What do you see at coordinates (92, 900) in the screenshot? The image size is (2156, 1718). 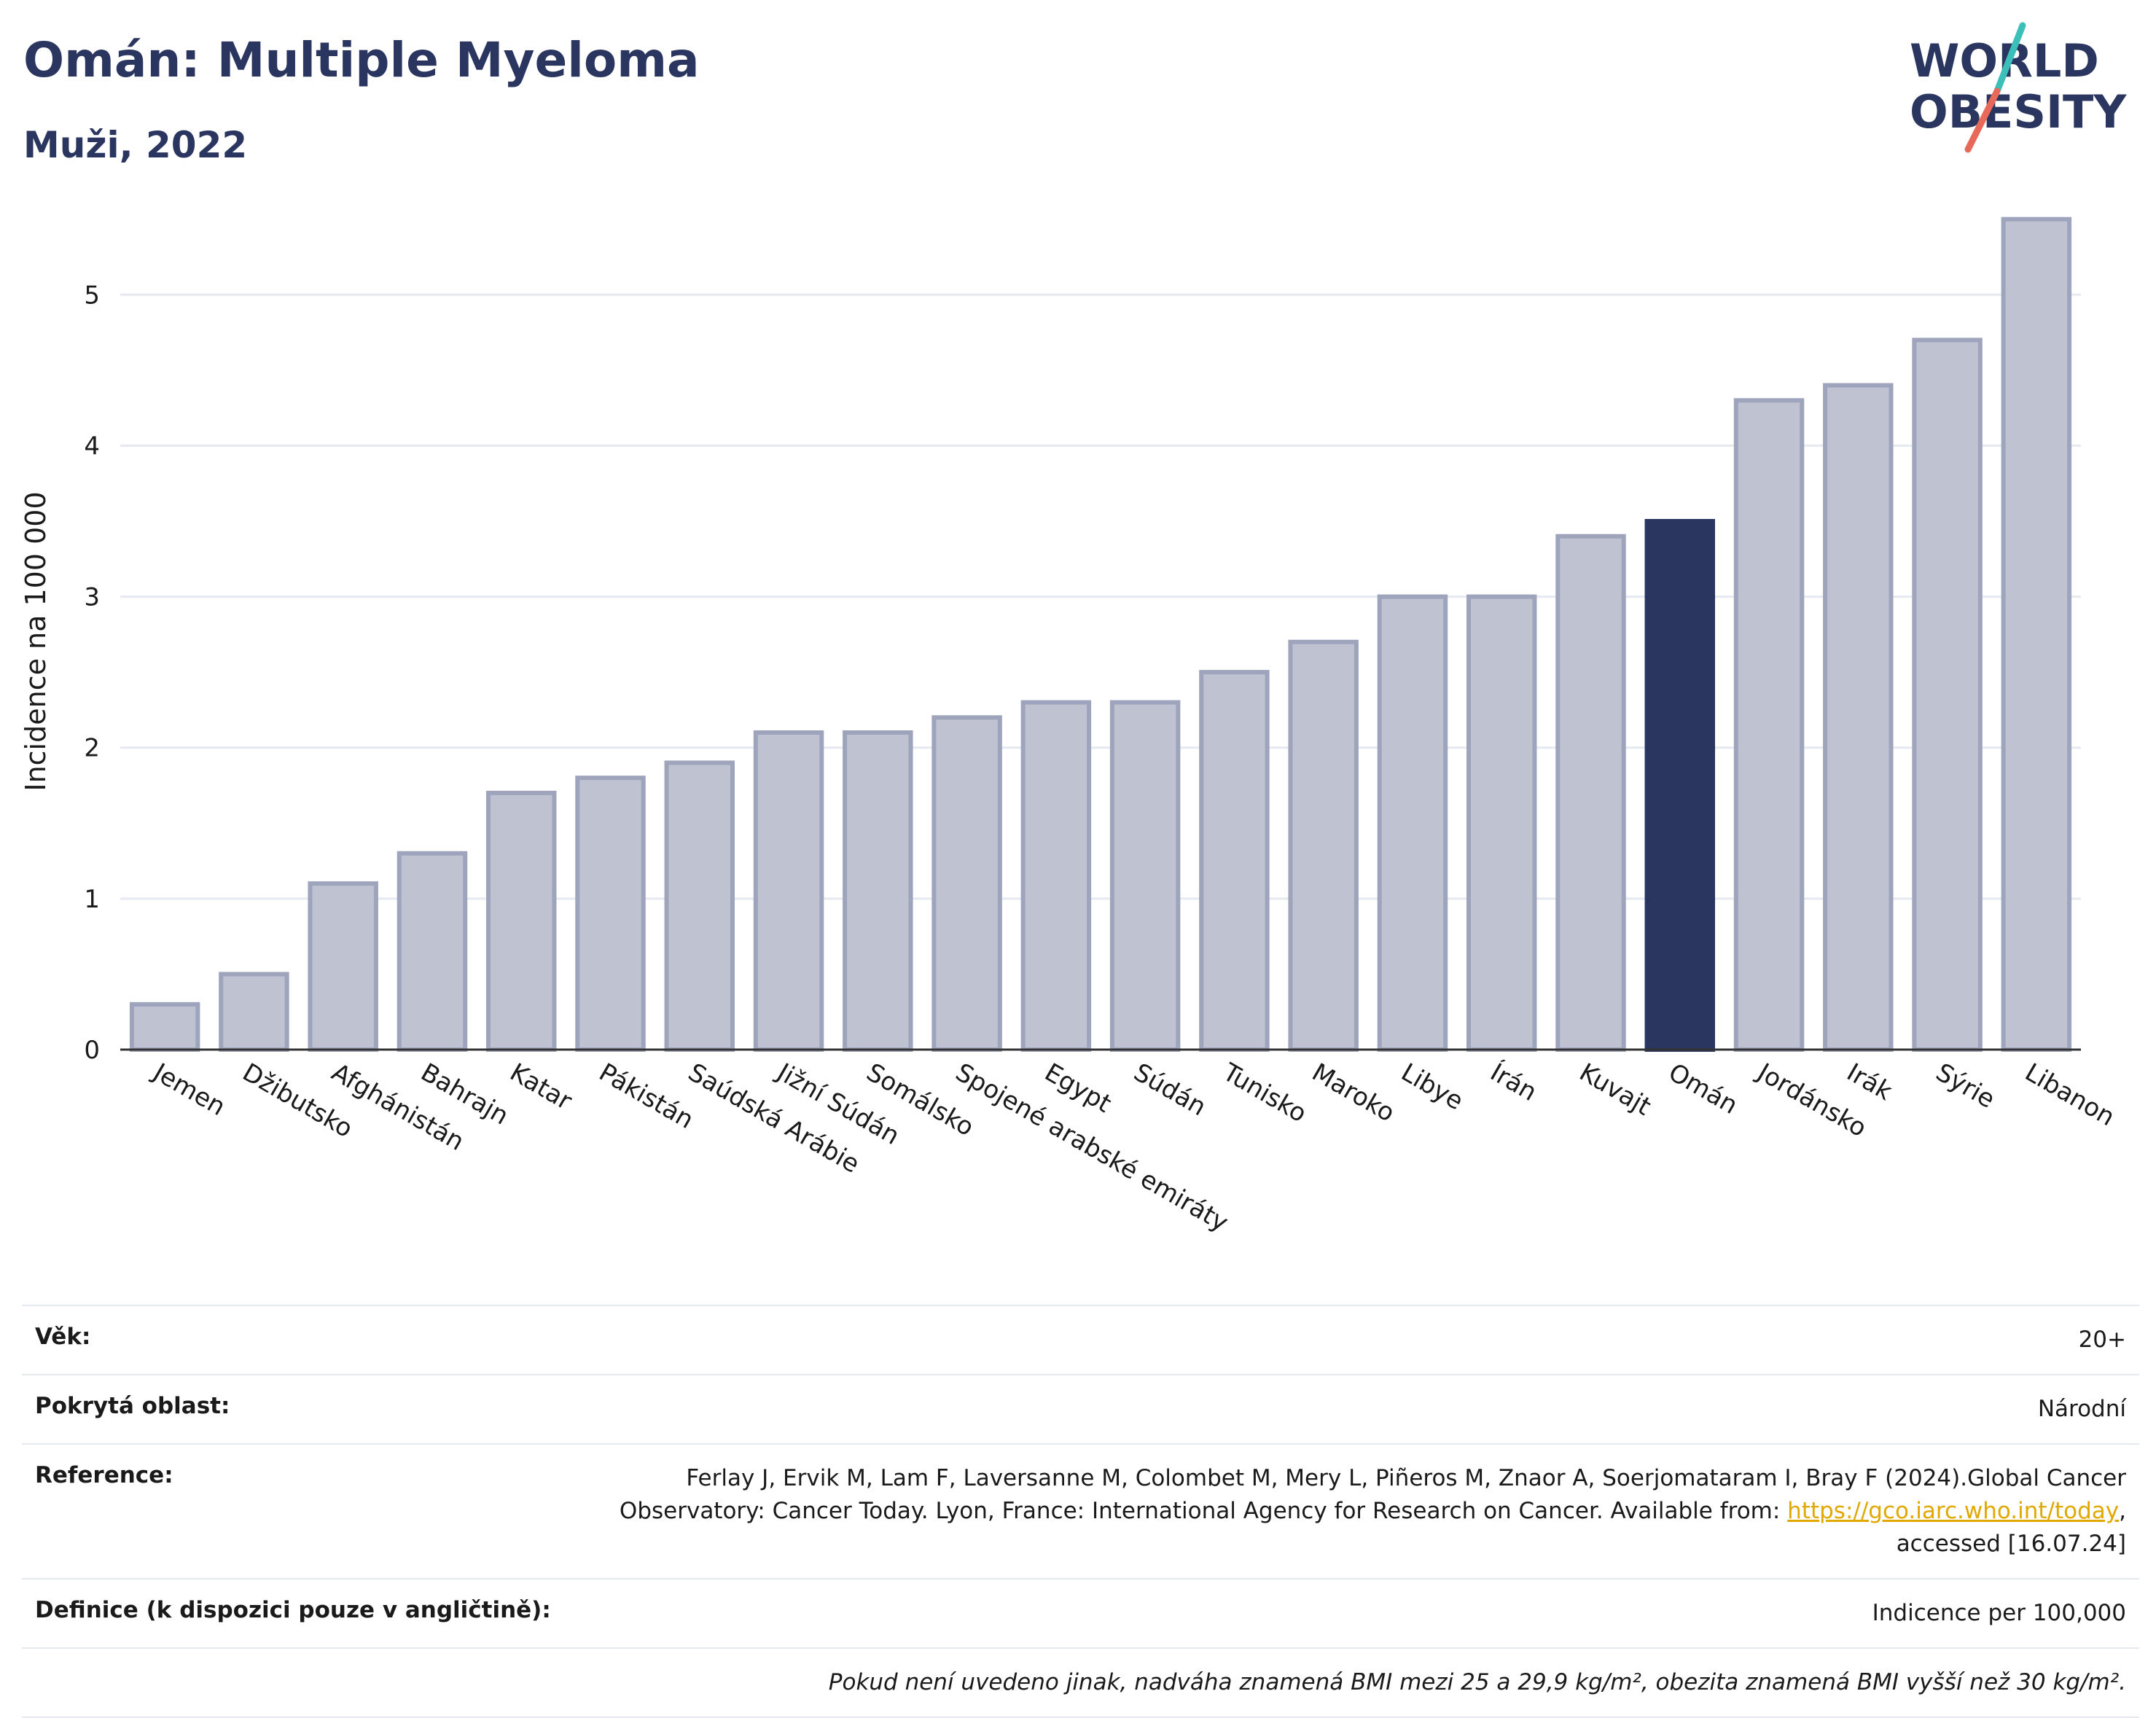 I see `y-tick-label: 1` at bounding box center [92, 900].